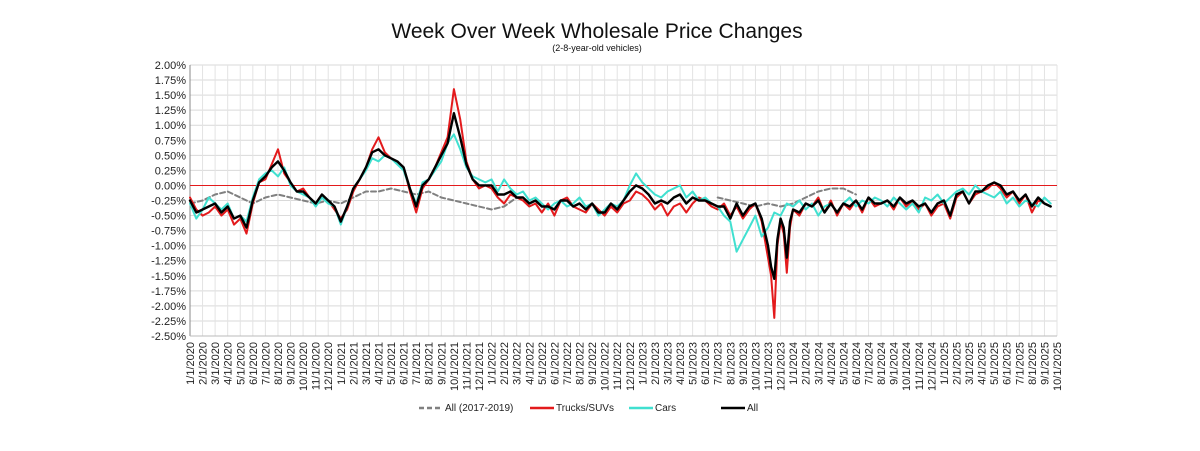 The width and height of the screenshot is (1200, 451). Describe the element at coordinates (379, 363) in the screenshot. I see `x-tick-label: 4/1/2021` at that location.